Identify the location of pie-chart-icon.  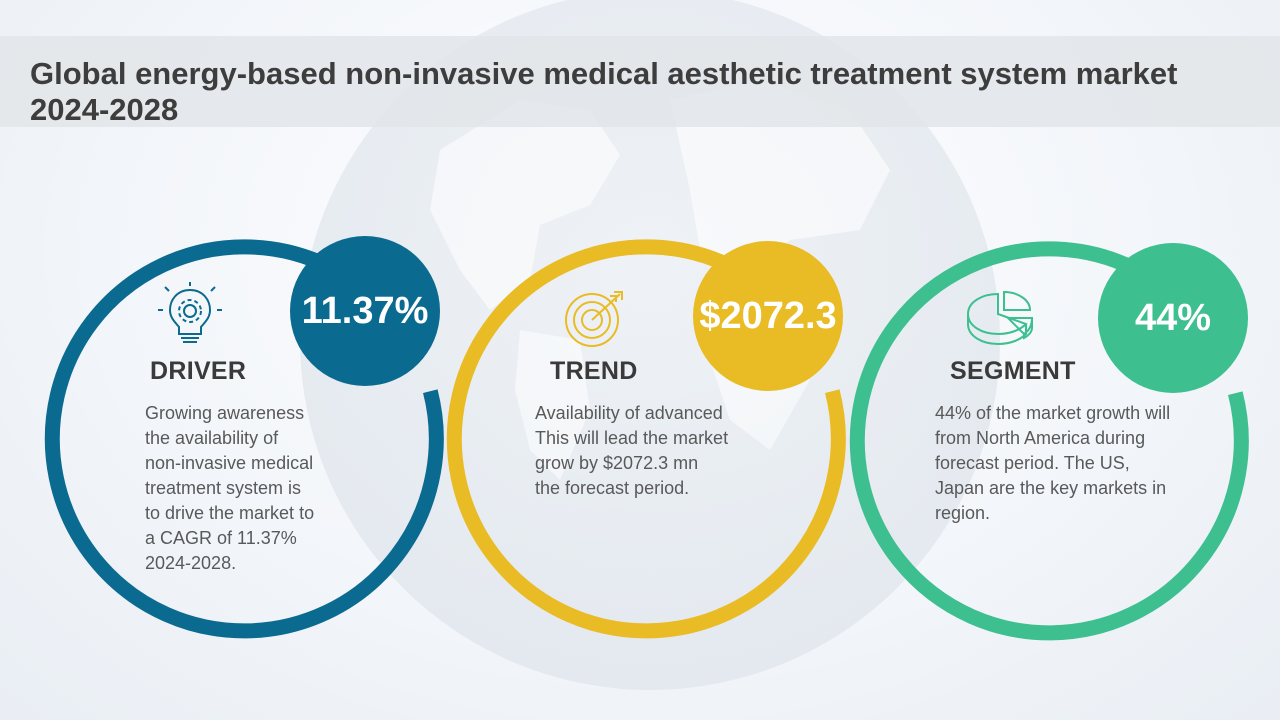
(1000, 318).